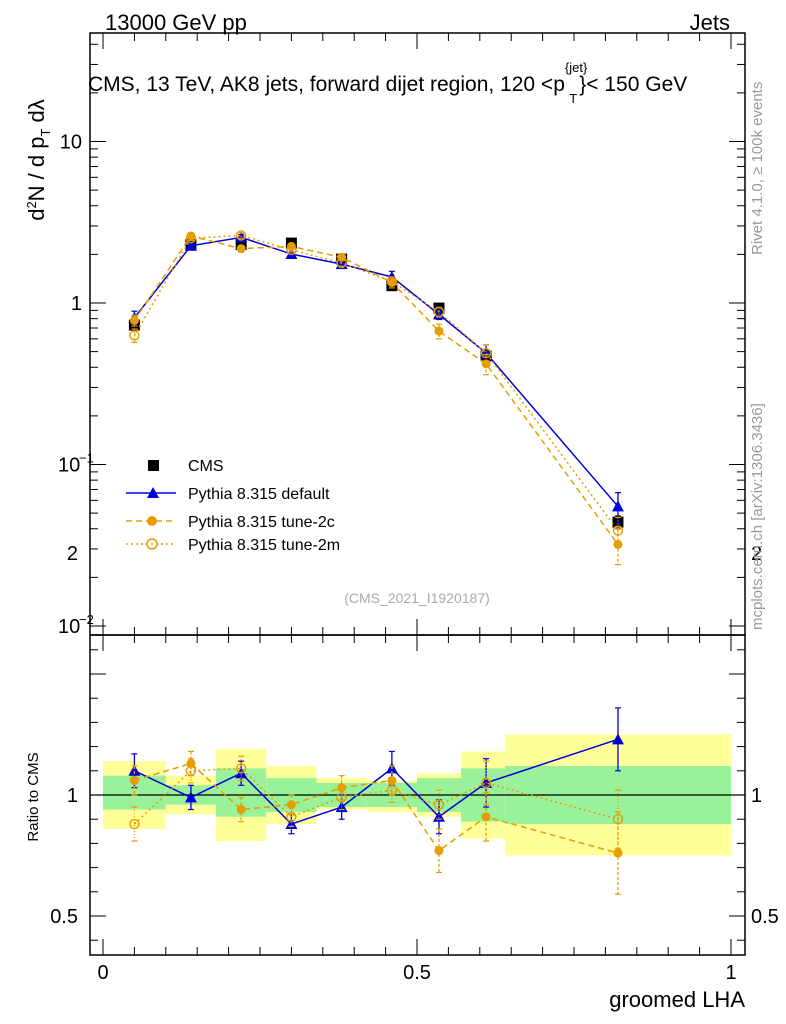  I want to click on svg-text: d2N / d pT dλ, so click(38, 160).